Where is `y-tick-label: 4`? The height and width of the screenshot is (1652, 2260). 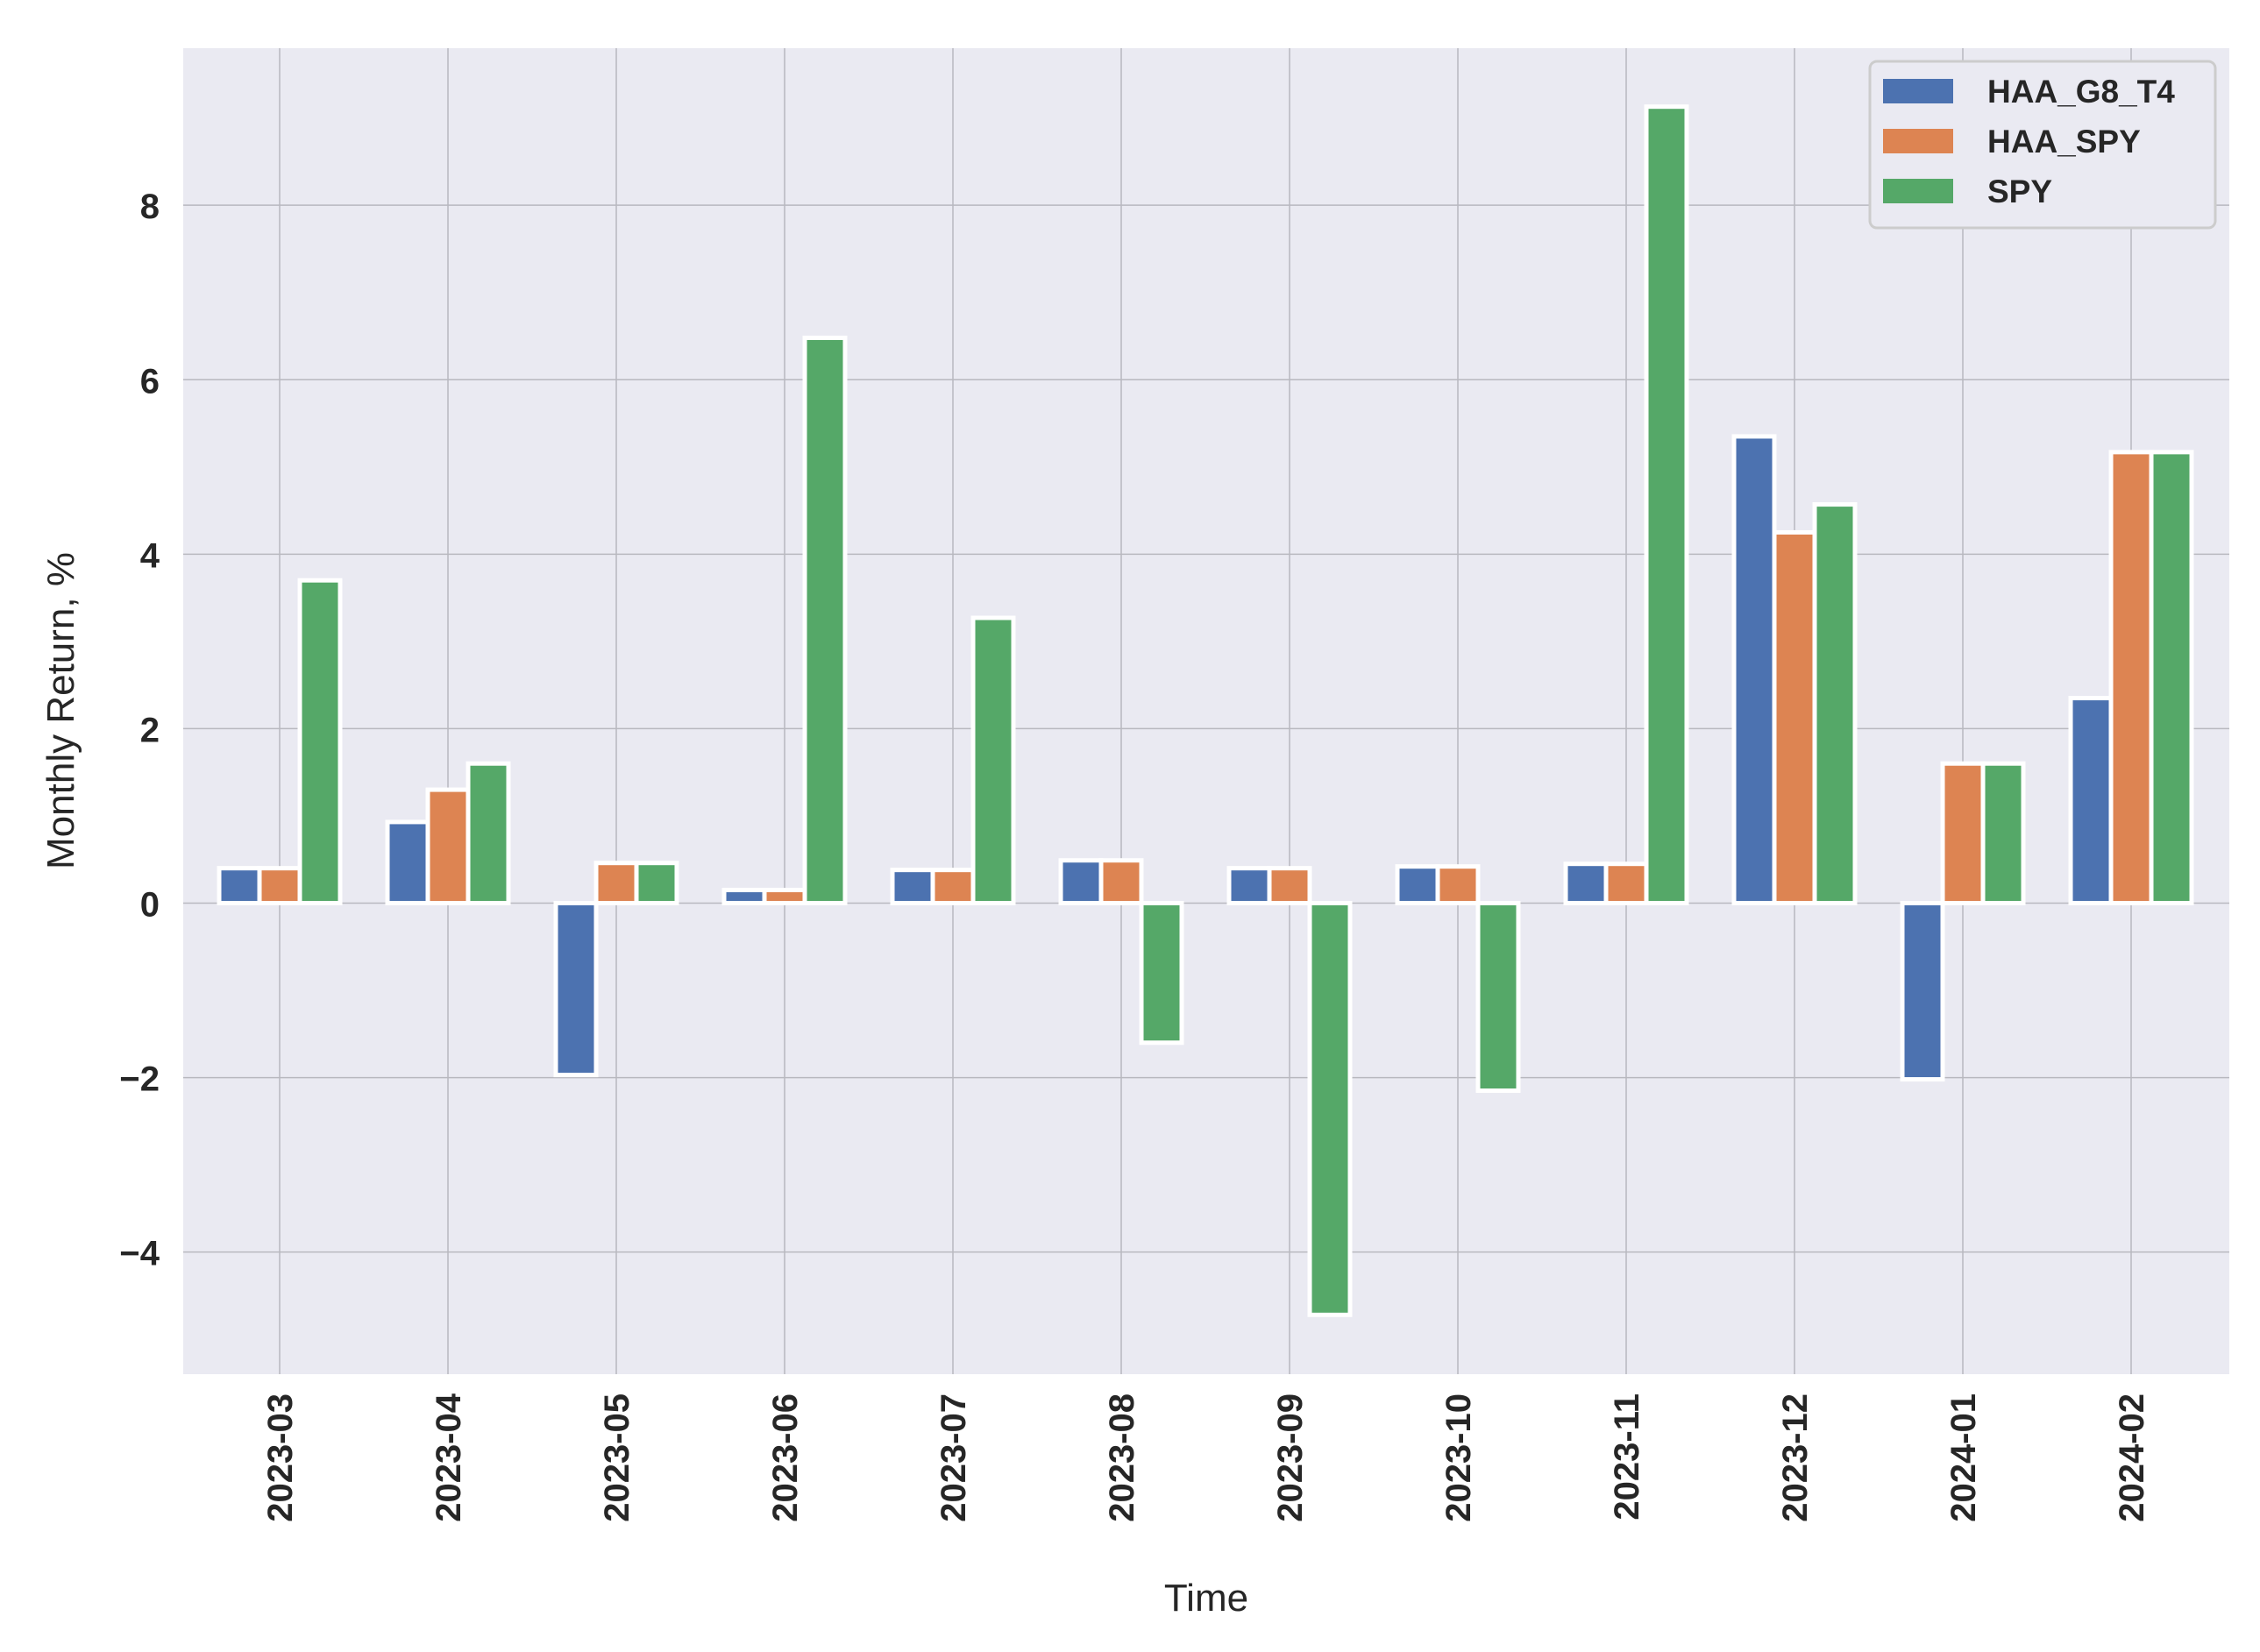 y-tick-label: 4 is located at coordinates (150, 555).